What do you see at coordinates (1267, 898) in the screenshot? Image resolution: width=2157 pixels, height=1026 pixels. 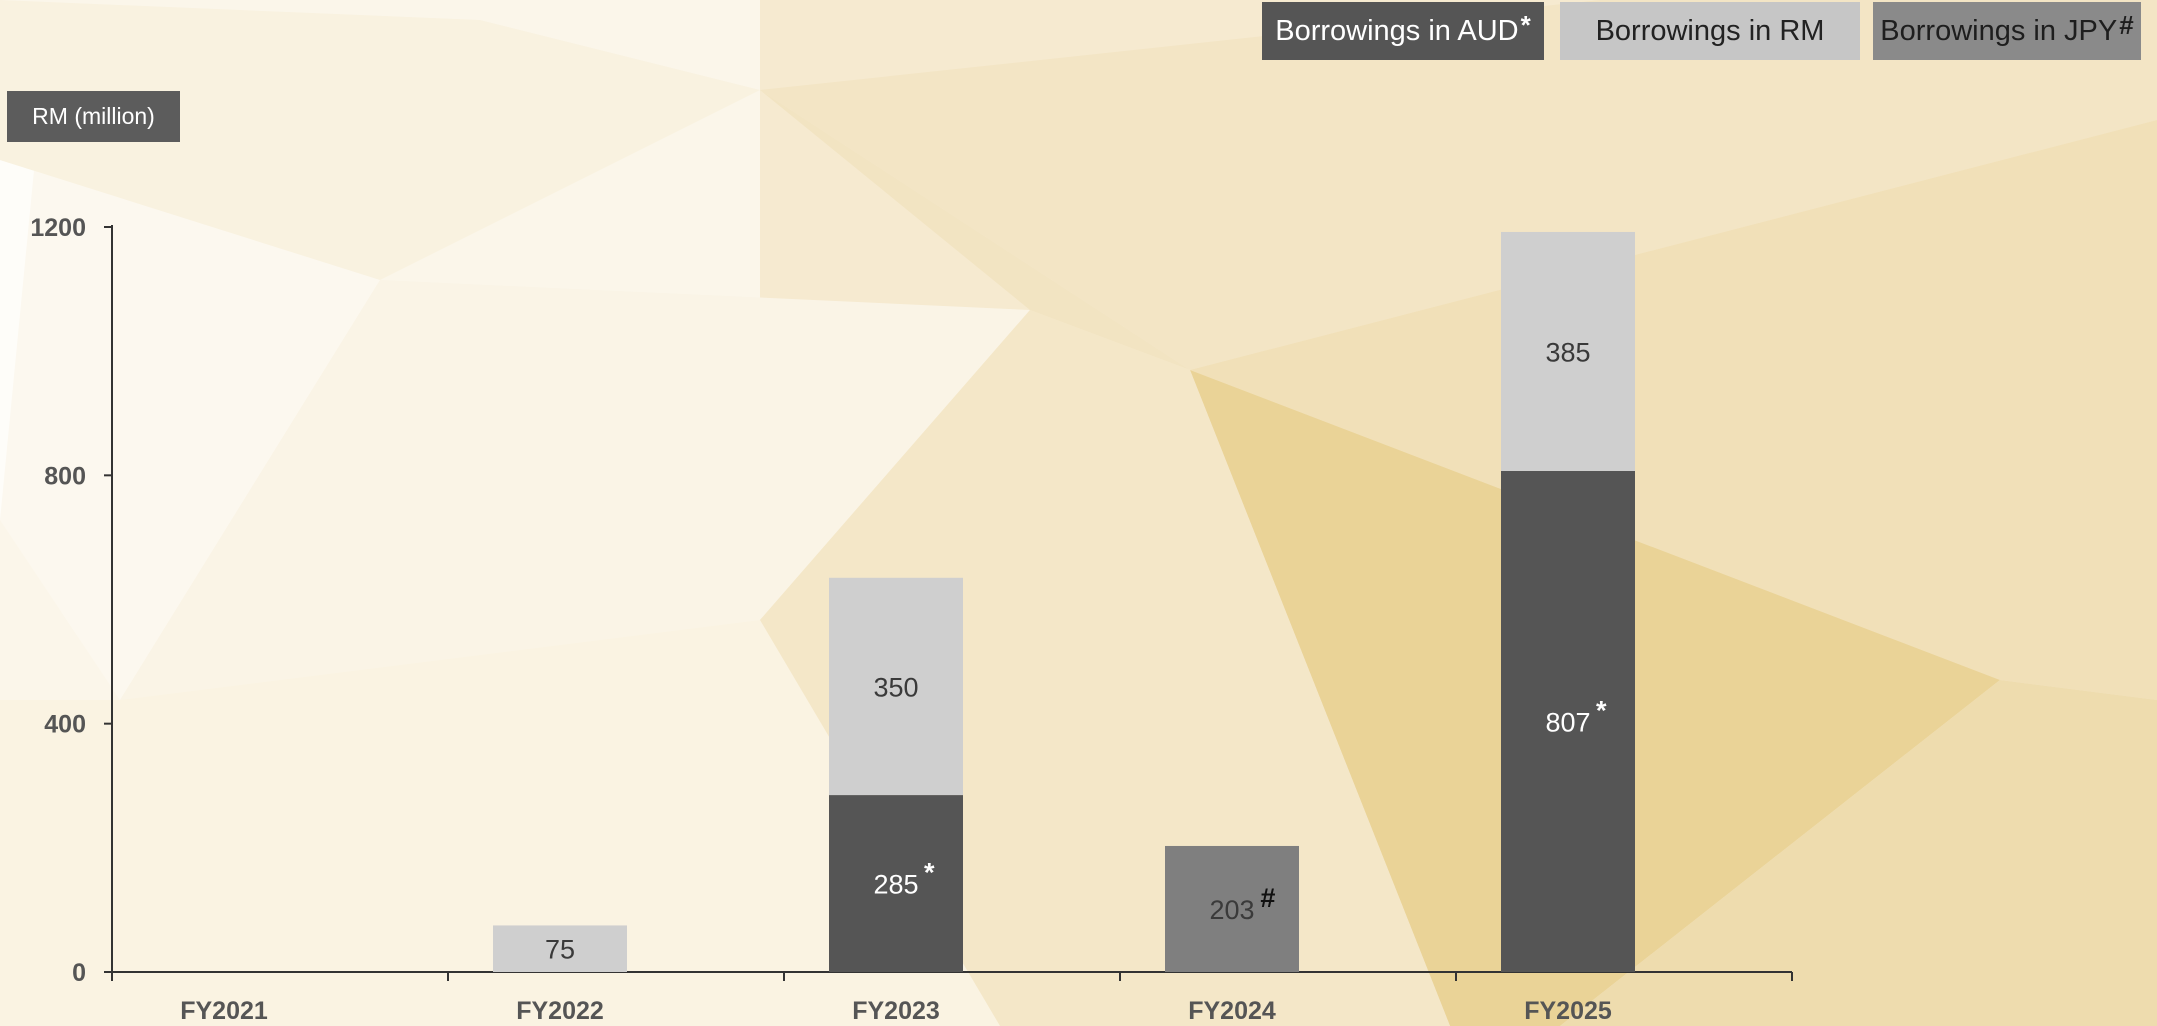 I see `data-label-marker: #` at bounding box center [1267, 898].